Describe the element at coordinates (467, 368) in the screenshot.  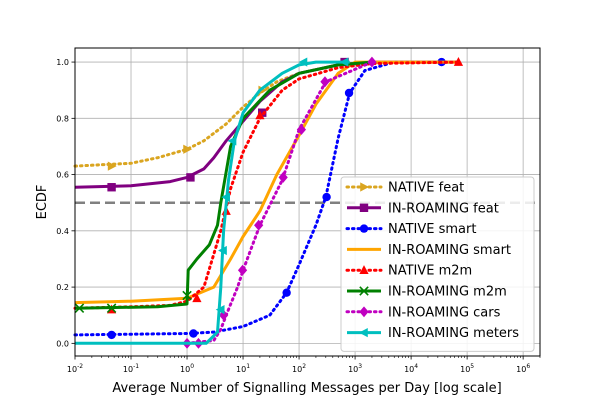
I see `x-tick-label: 10⁵` at that location.